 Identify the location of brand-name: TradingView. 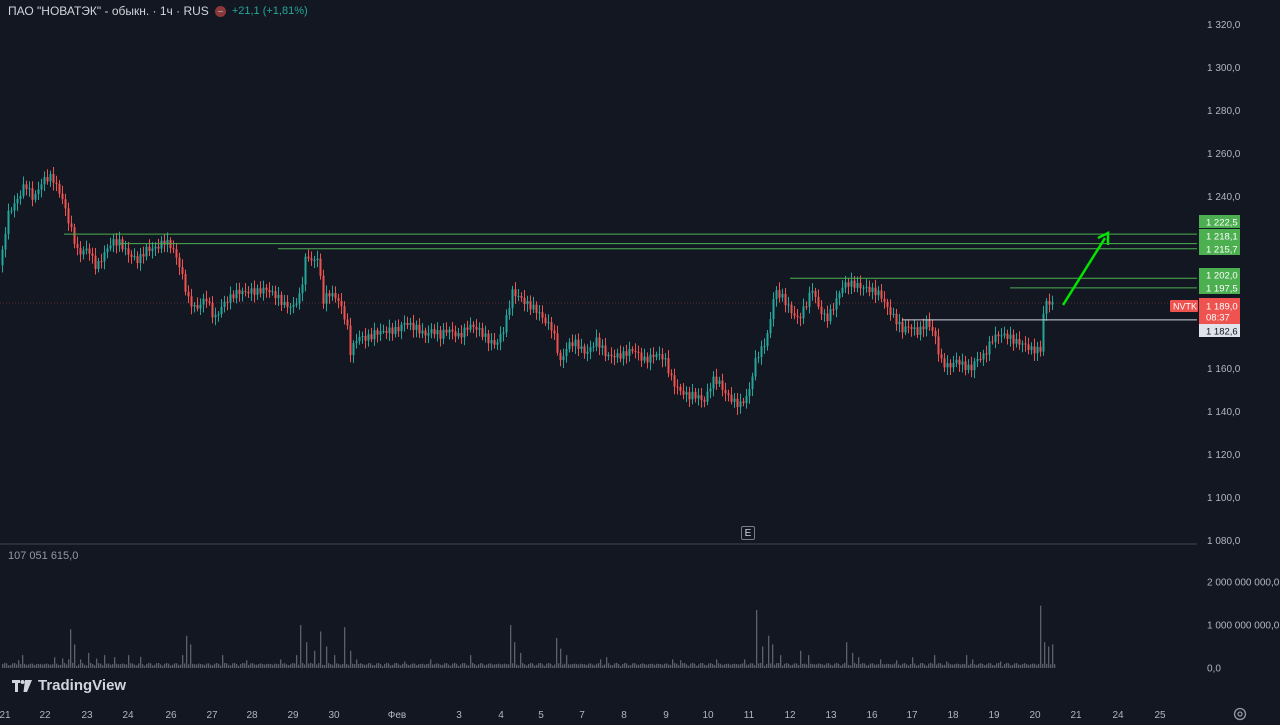
(82, 685).